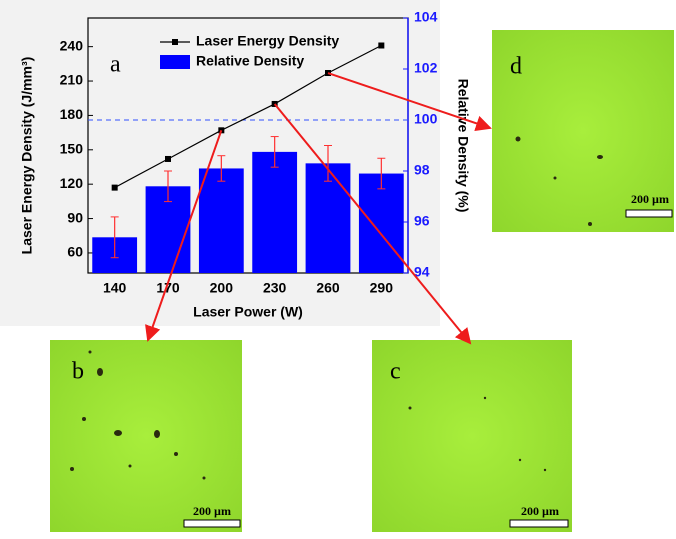  Describe the element at coordinates (422, 221) in the screenshot. I see `y2-tick-label: 96` at that location.